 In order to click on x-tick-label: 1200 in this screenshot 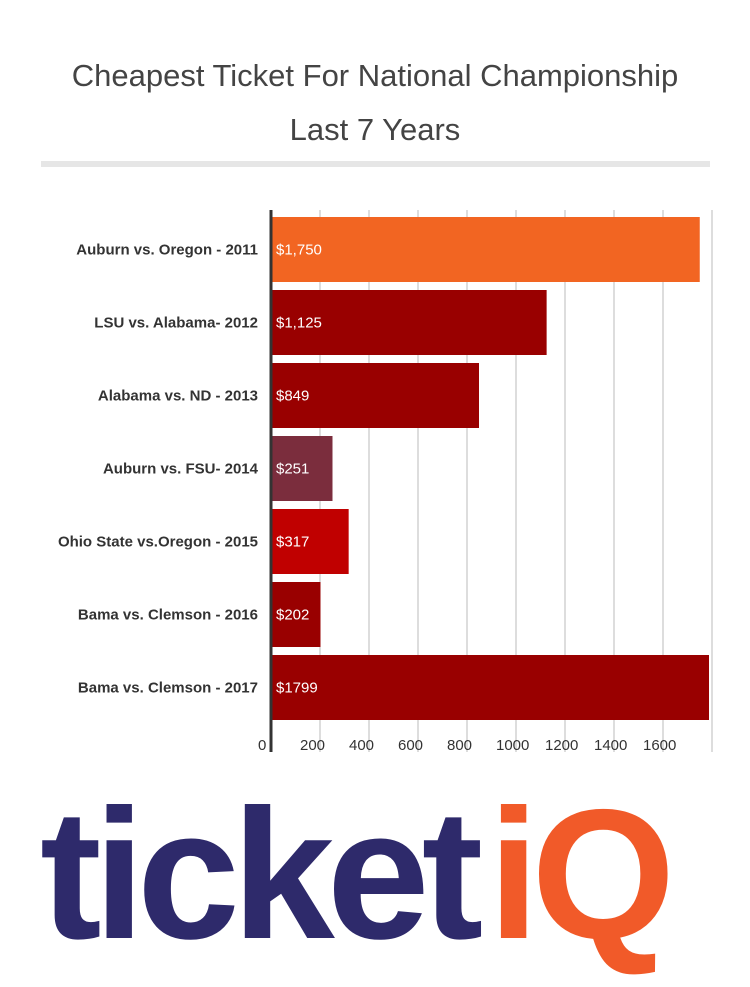, I will do `click(561, 745)`.